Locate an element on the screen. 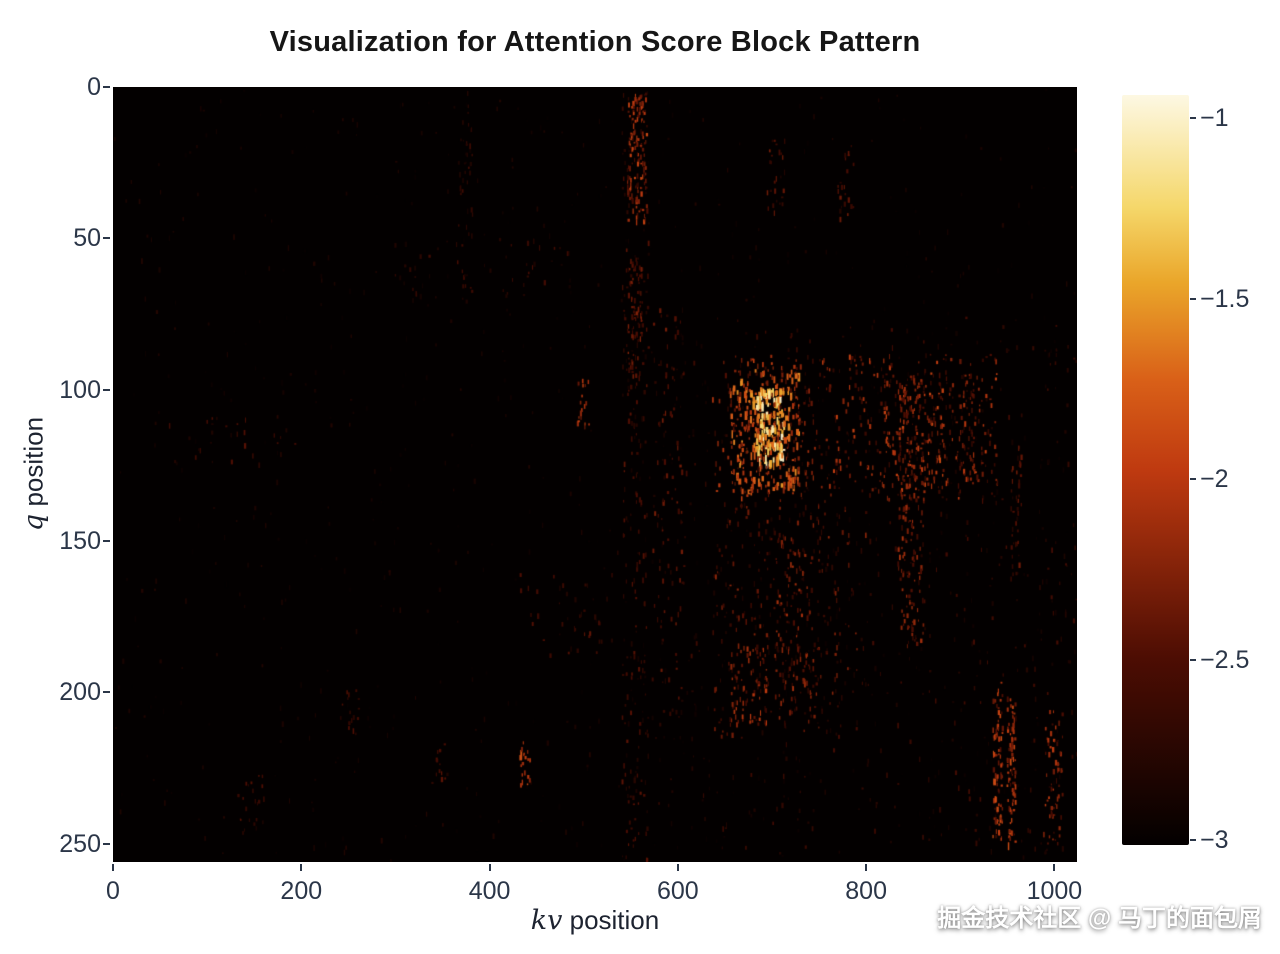 This screenshot has width=1280, height=954. x-tick-label: 400 is located at coordinates (489, 891).